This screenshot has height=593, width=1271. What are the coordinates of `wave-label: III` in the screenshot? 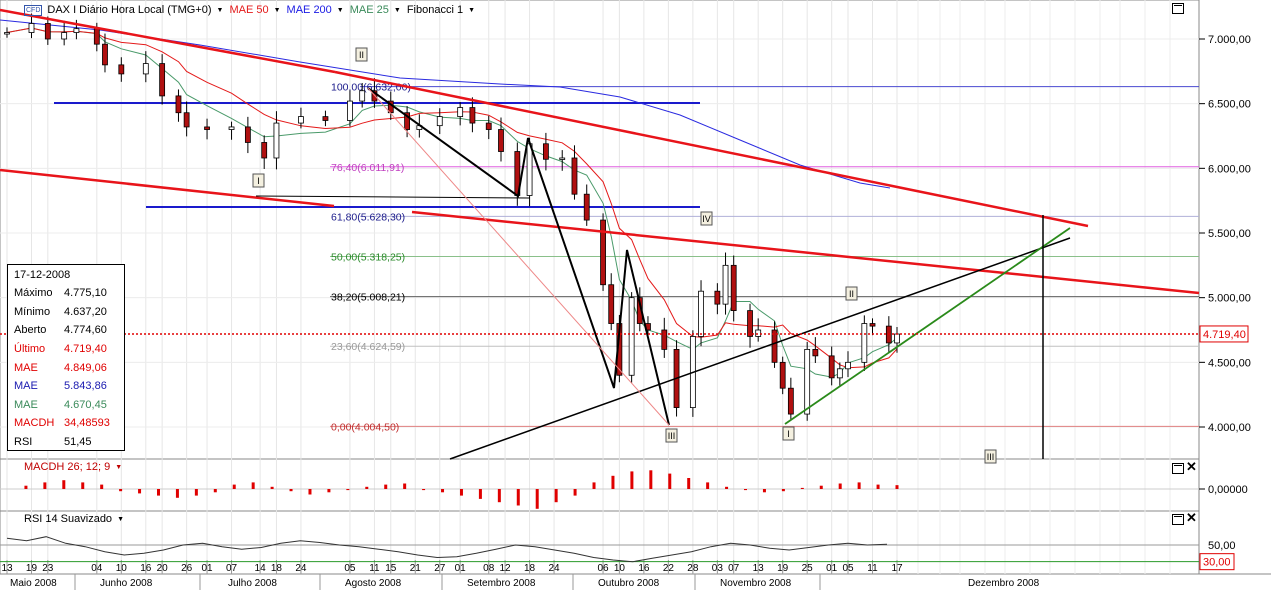 It's located at (672, 436).